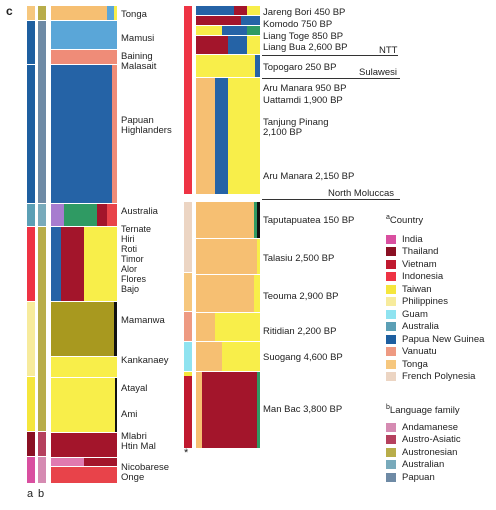 The image size is (496, 510). What do you see at coordinates (41, 494) in the screenshot?
I see `axis-label-b: b` at bounding box center [41, 494].